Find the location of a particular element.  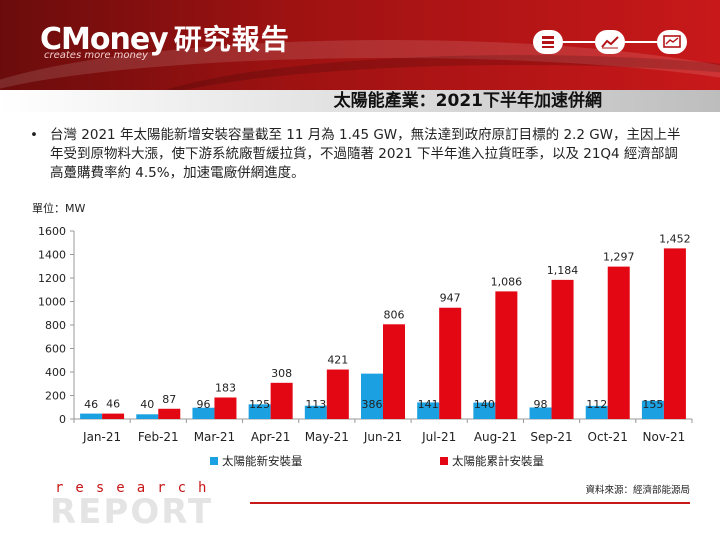

data-label-cumulative: 1,184 is located at coordinates (563, 270).